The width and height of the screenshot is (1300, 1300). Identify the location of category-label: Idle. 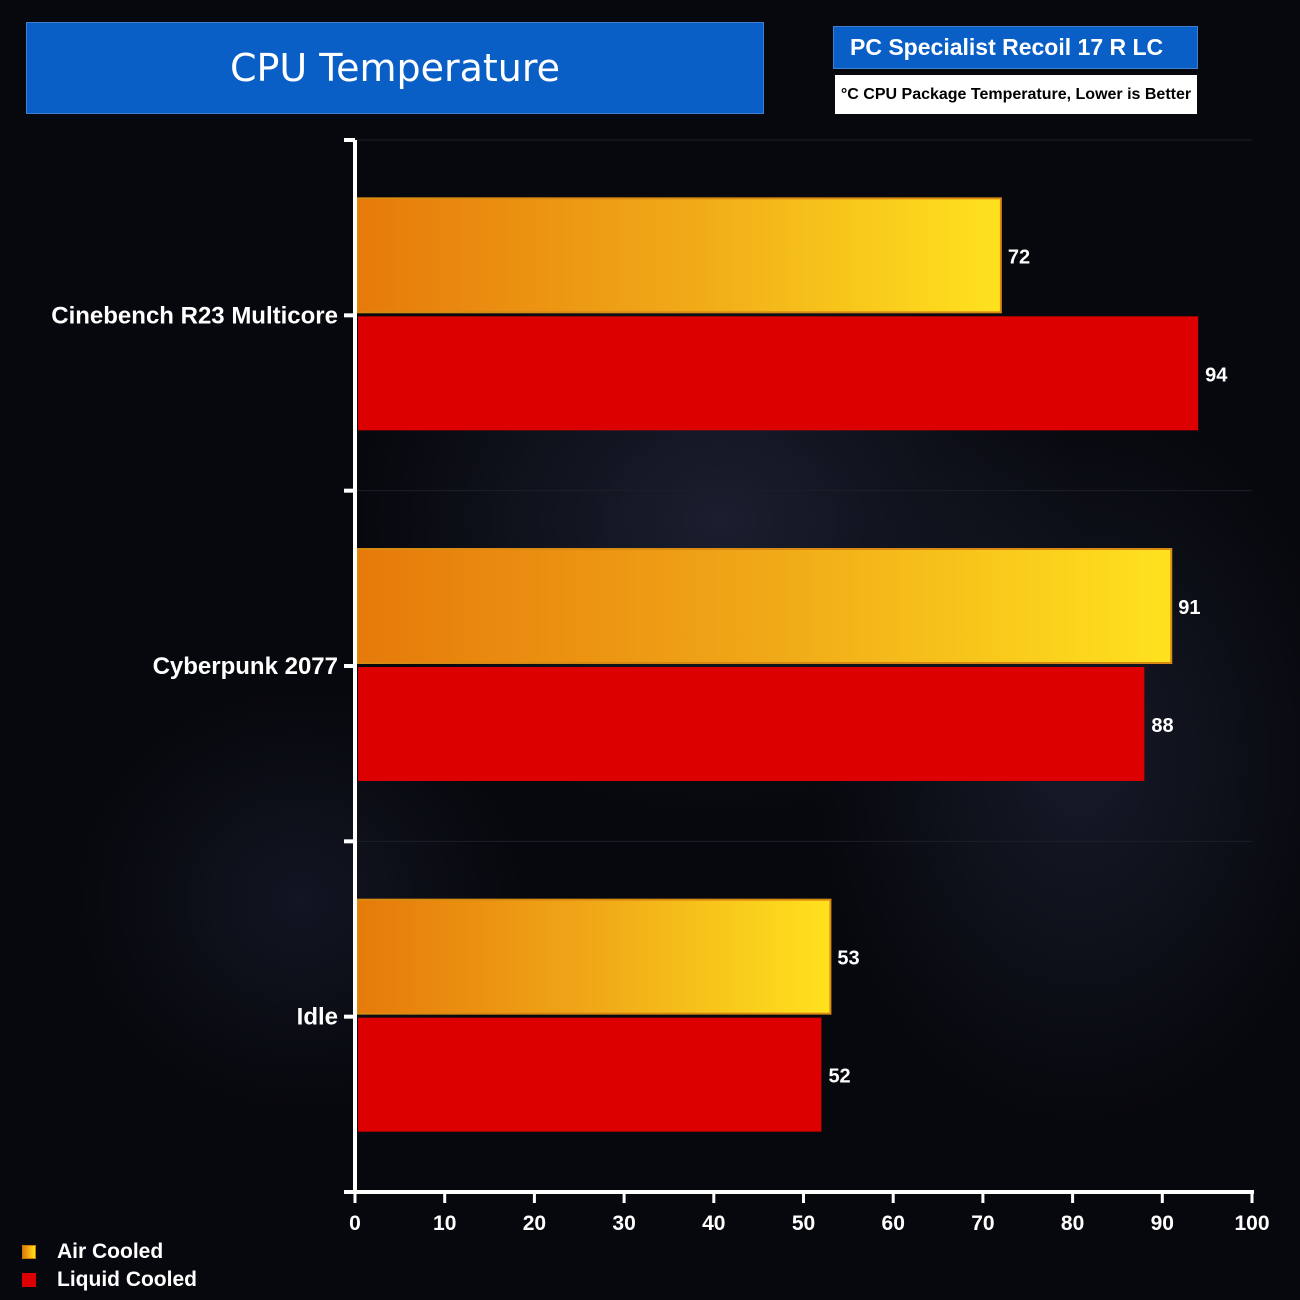
(317, 1017).